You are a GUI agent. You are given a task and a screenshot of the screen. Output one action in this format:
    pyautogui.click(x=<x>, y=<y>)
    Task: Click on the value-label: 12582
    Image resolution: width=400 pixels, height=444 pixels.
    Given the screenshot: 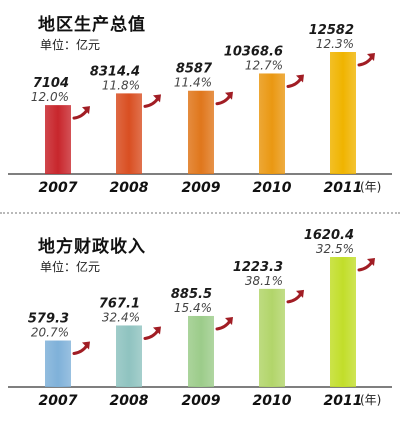 What is the action you would take?
    pyautogui.click(x=331, y=30)
    